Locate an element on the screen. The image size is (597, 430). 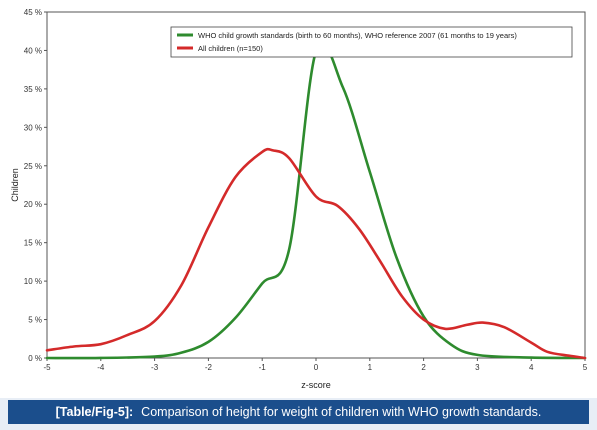
x-tick-label: 2 is located at coordinates (423, 367).